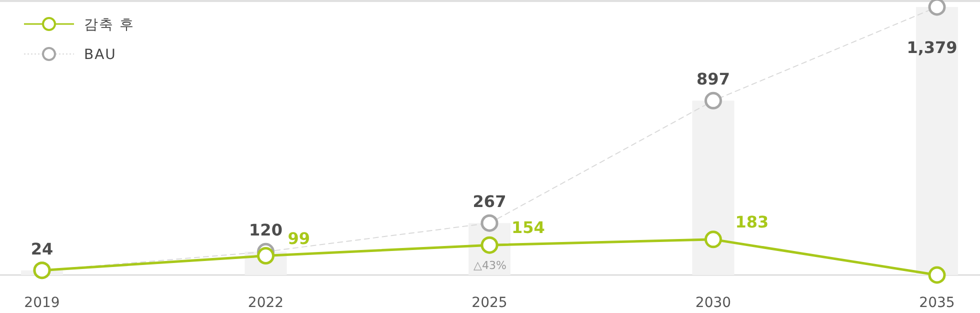  I want to click on annotation: △43%, so click(490, 265).